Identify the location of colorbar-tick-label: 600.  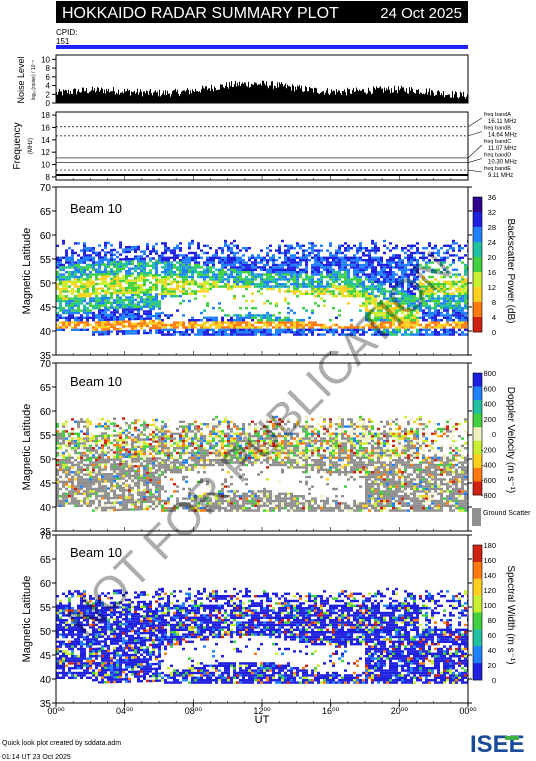
(489, 388).